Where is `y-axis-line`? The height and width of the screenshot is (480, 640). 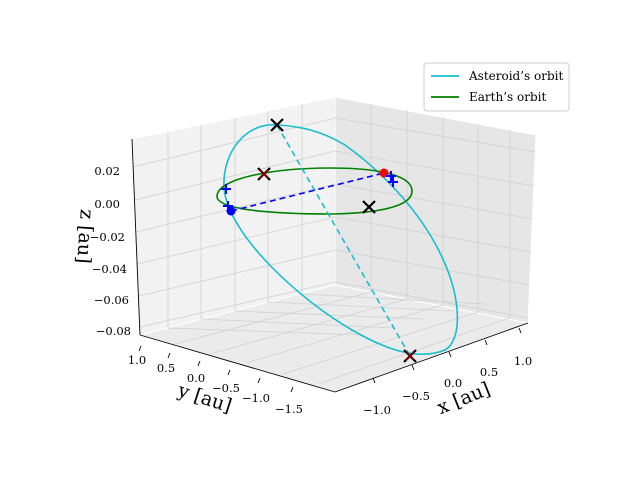
y-axis-line is located at coordinates (237, 363).